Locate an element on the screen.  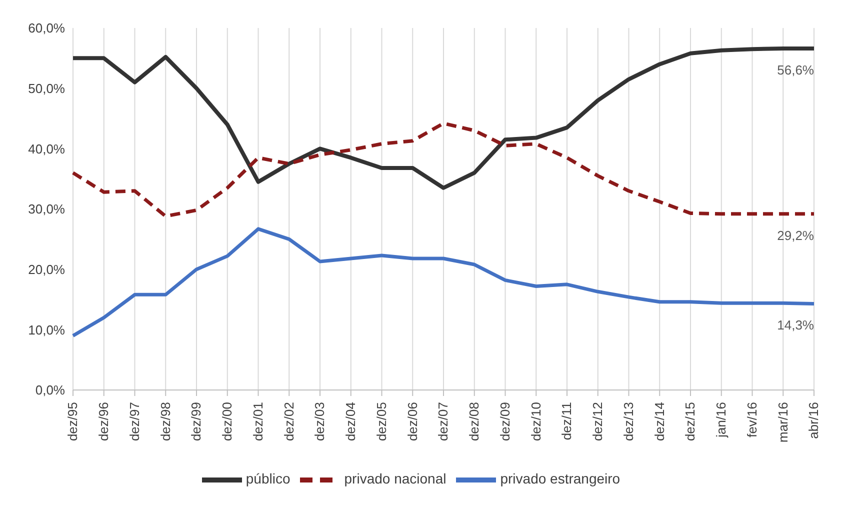
legend-label: privado estrangeiro is located at coordinates (560, 478).